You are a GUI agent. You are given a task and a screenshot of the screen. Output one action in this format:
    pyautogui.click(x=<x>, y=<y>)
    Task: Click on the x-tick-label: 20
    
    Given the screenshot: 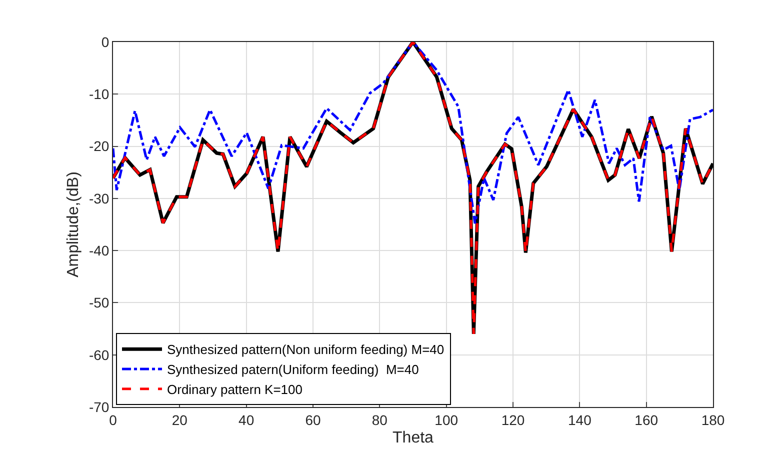 What is the action you would take?
    pyautogui.click(x=180, y=420)
    